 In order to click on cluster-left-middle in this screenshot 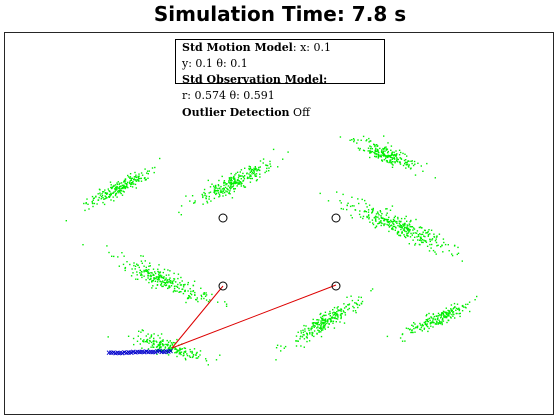, I will do `click(155, 275)`.